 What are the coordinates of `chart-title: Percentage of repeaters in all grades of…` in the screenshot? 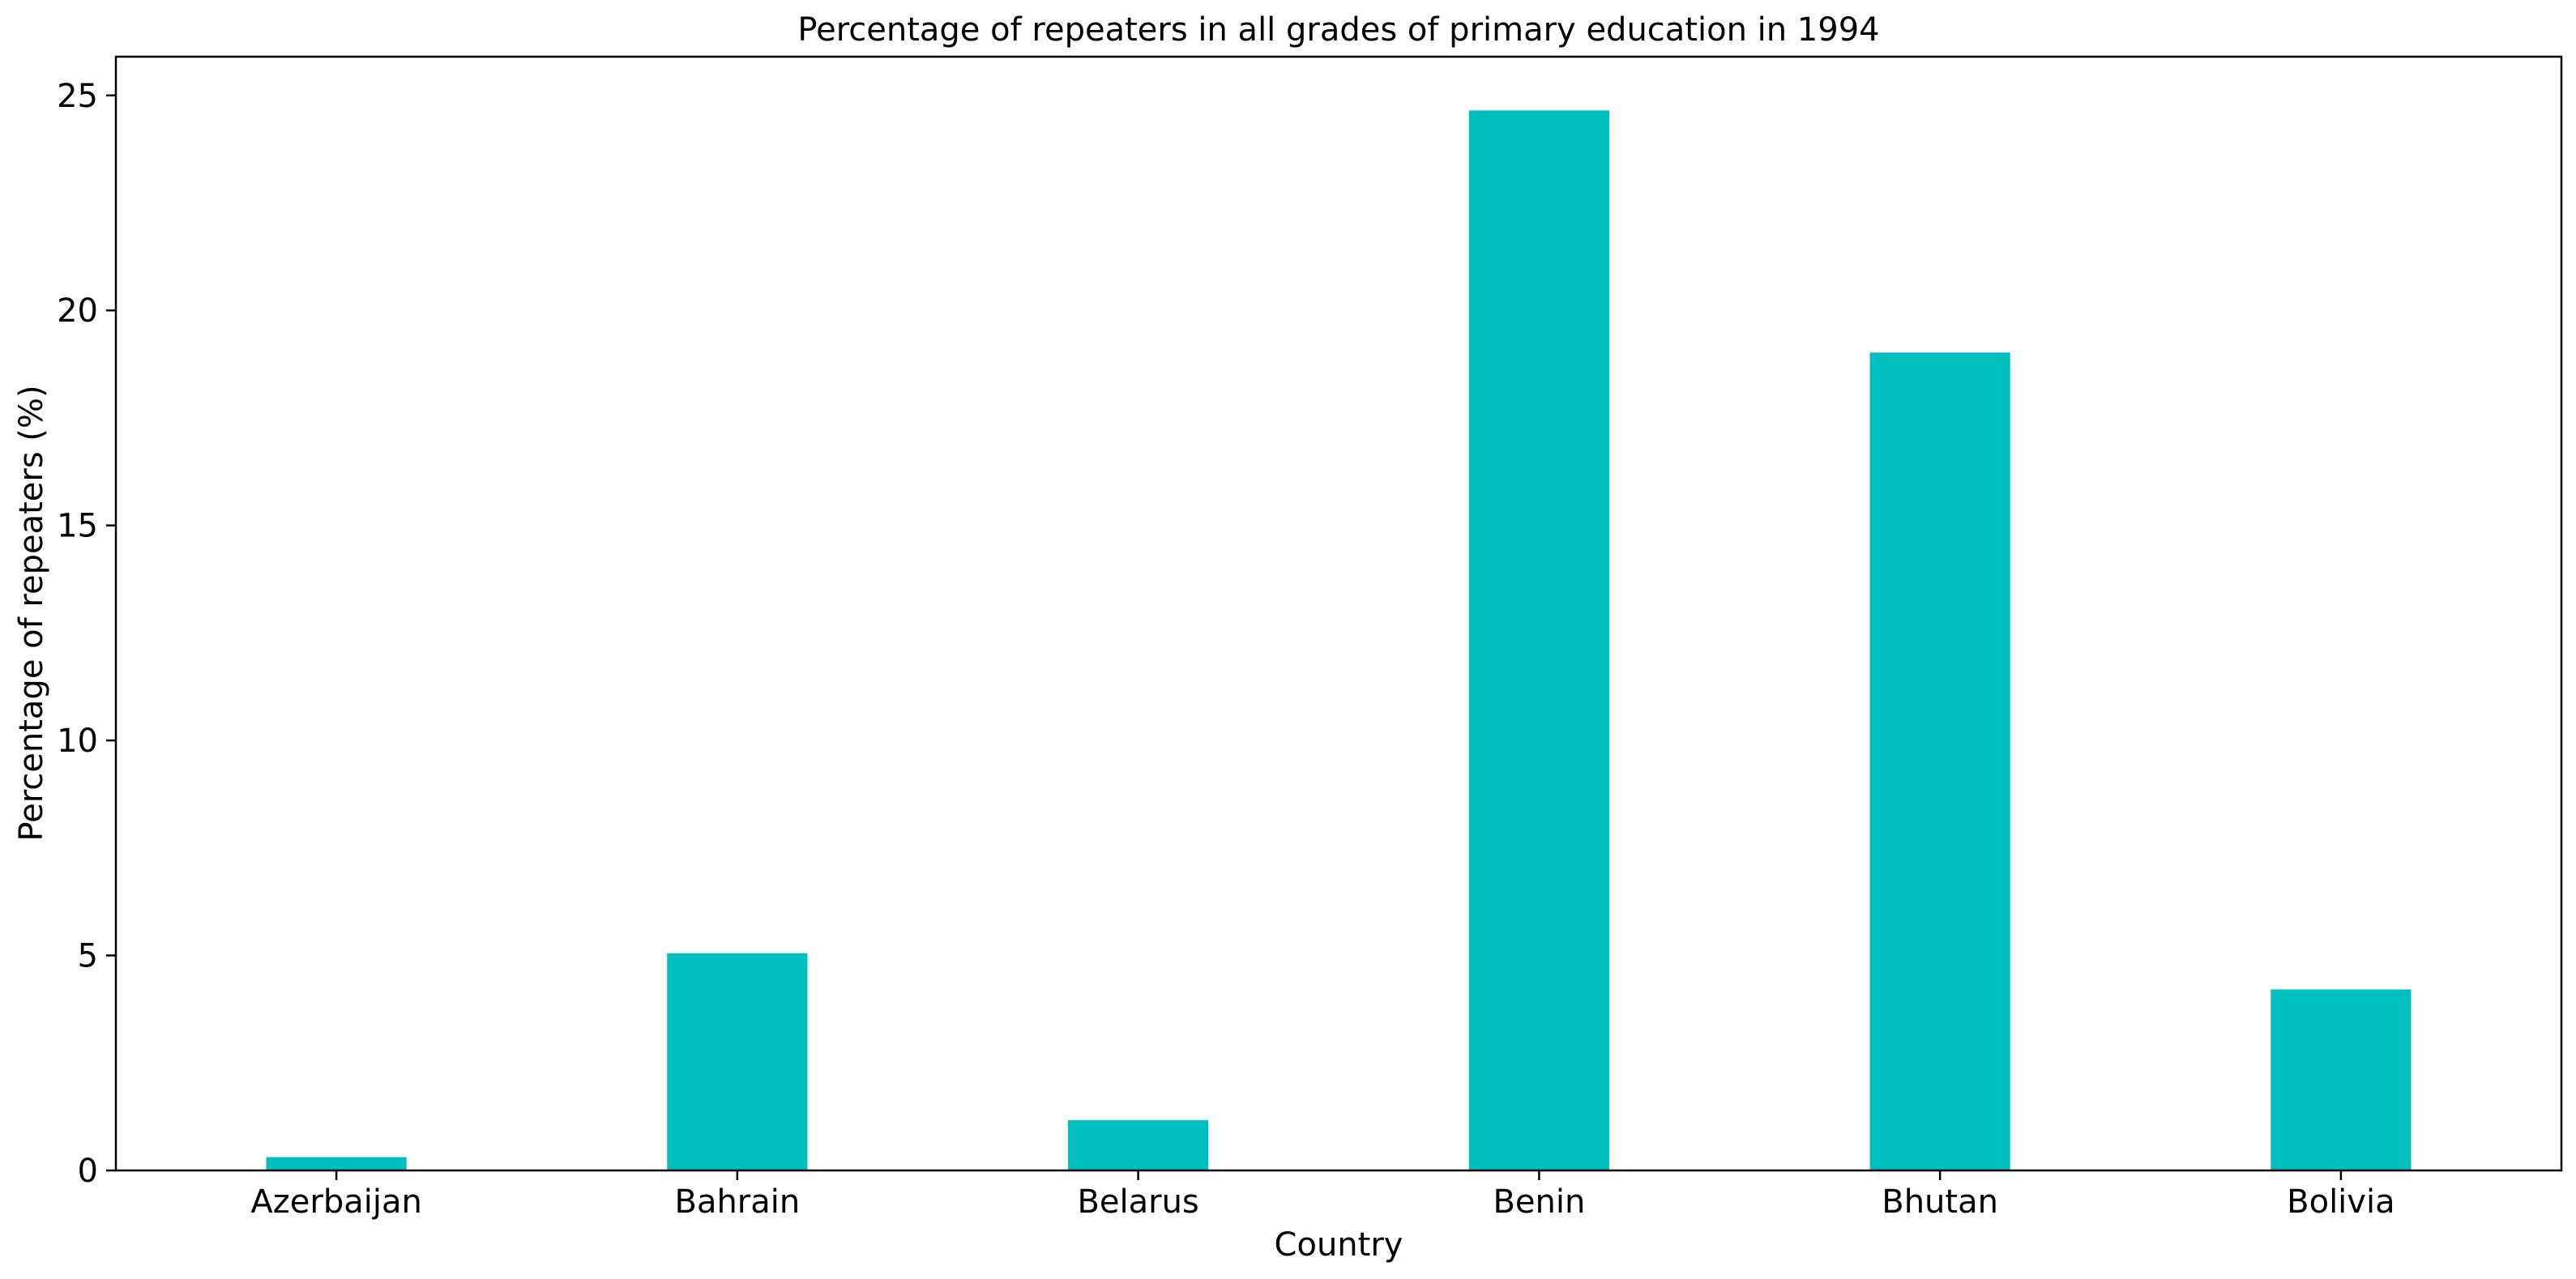 It's located at (1338, 30).